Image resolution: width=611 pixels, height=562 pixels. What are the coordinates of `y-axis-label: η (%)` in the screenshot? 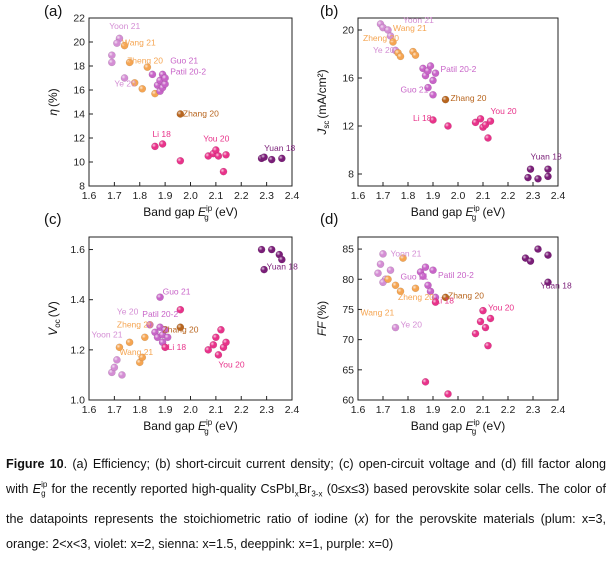 It's located at (53, 101).